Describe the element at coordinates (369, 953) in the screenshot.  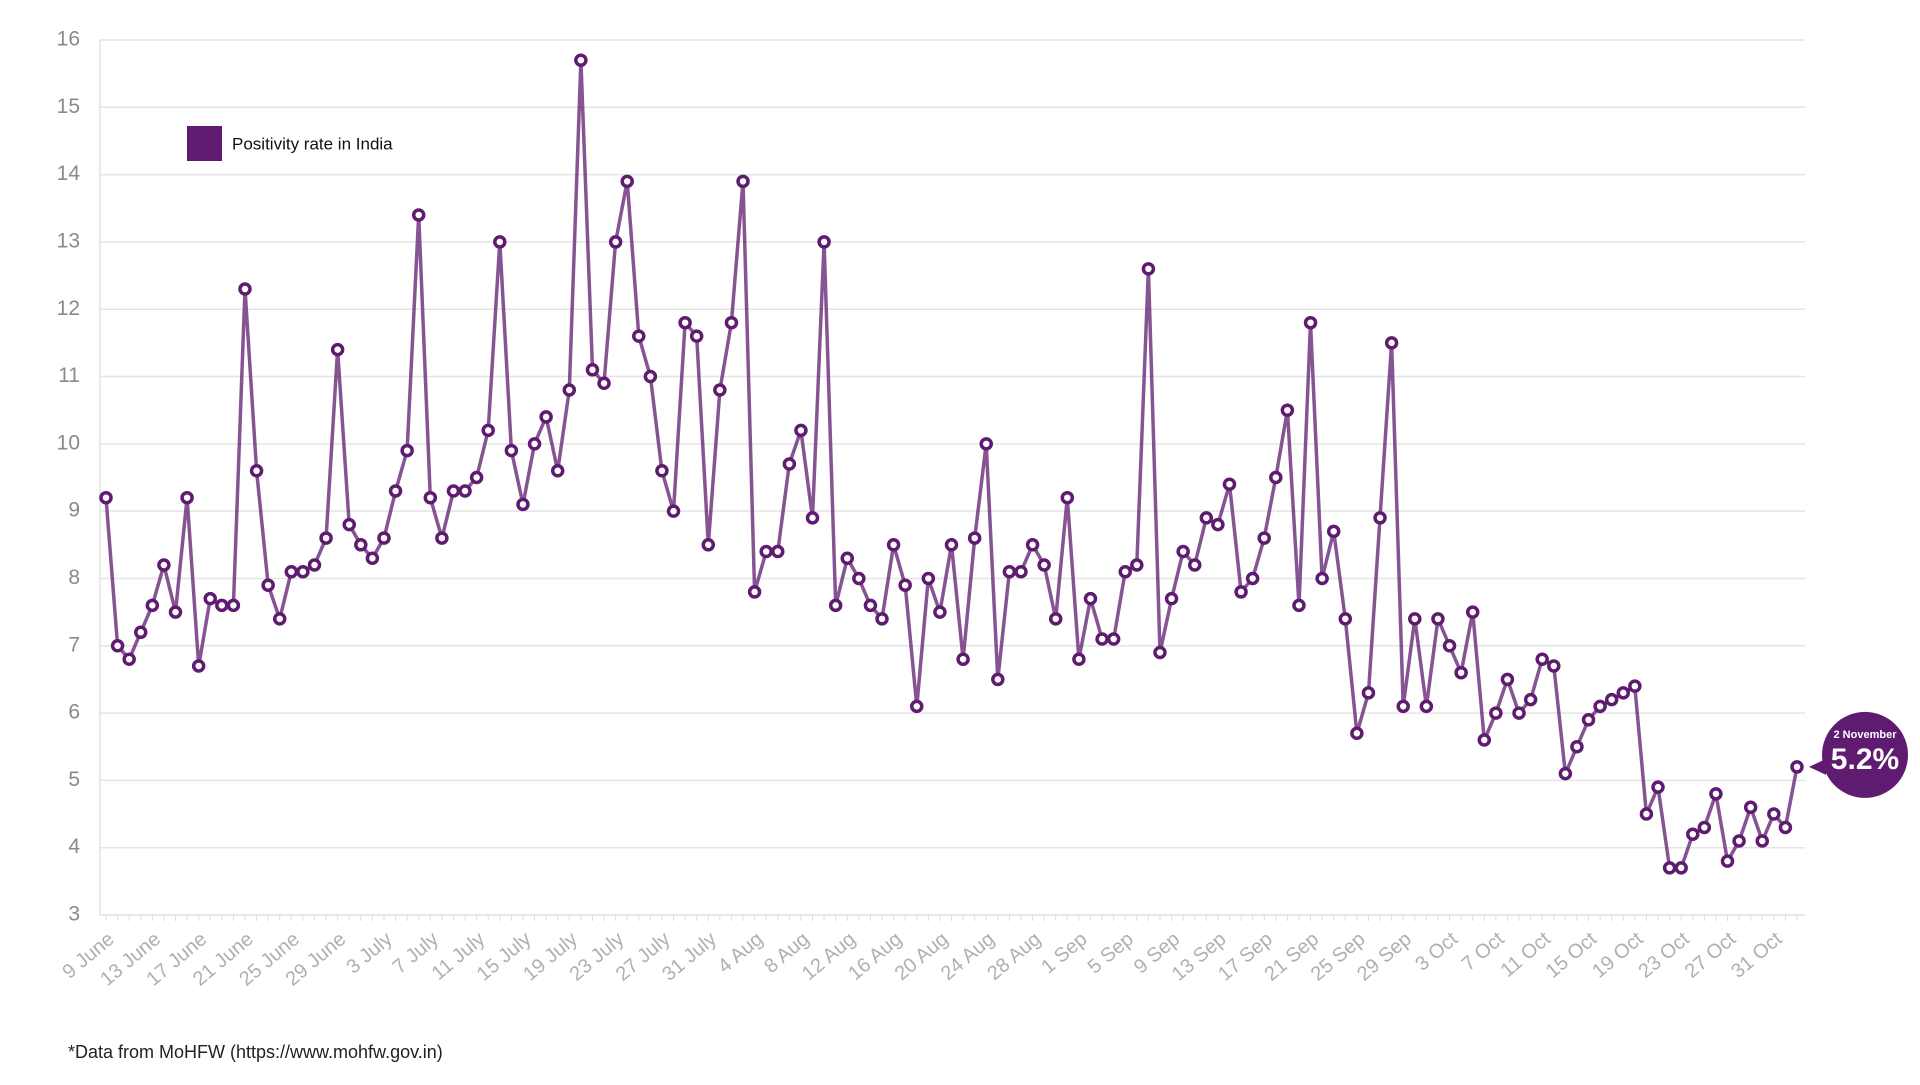
I see `x-tick-label: 3 July` at that location.